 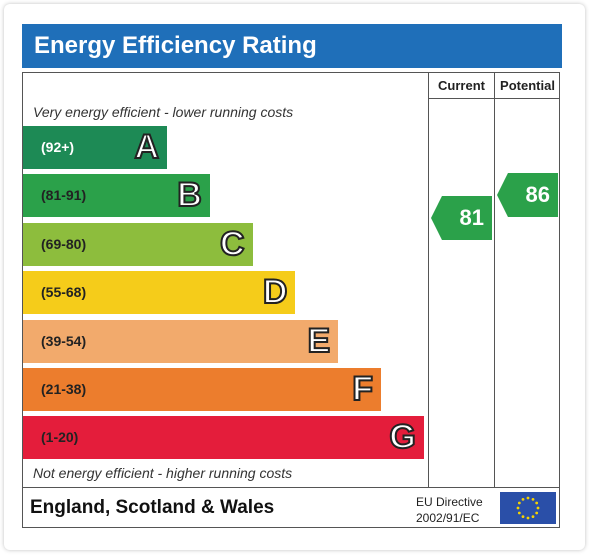 I want to click on band-f: (21-38) F, so click(x=202, y=389).